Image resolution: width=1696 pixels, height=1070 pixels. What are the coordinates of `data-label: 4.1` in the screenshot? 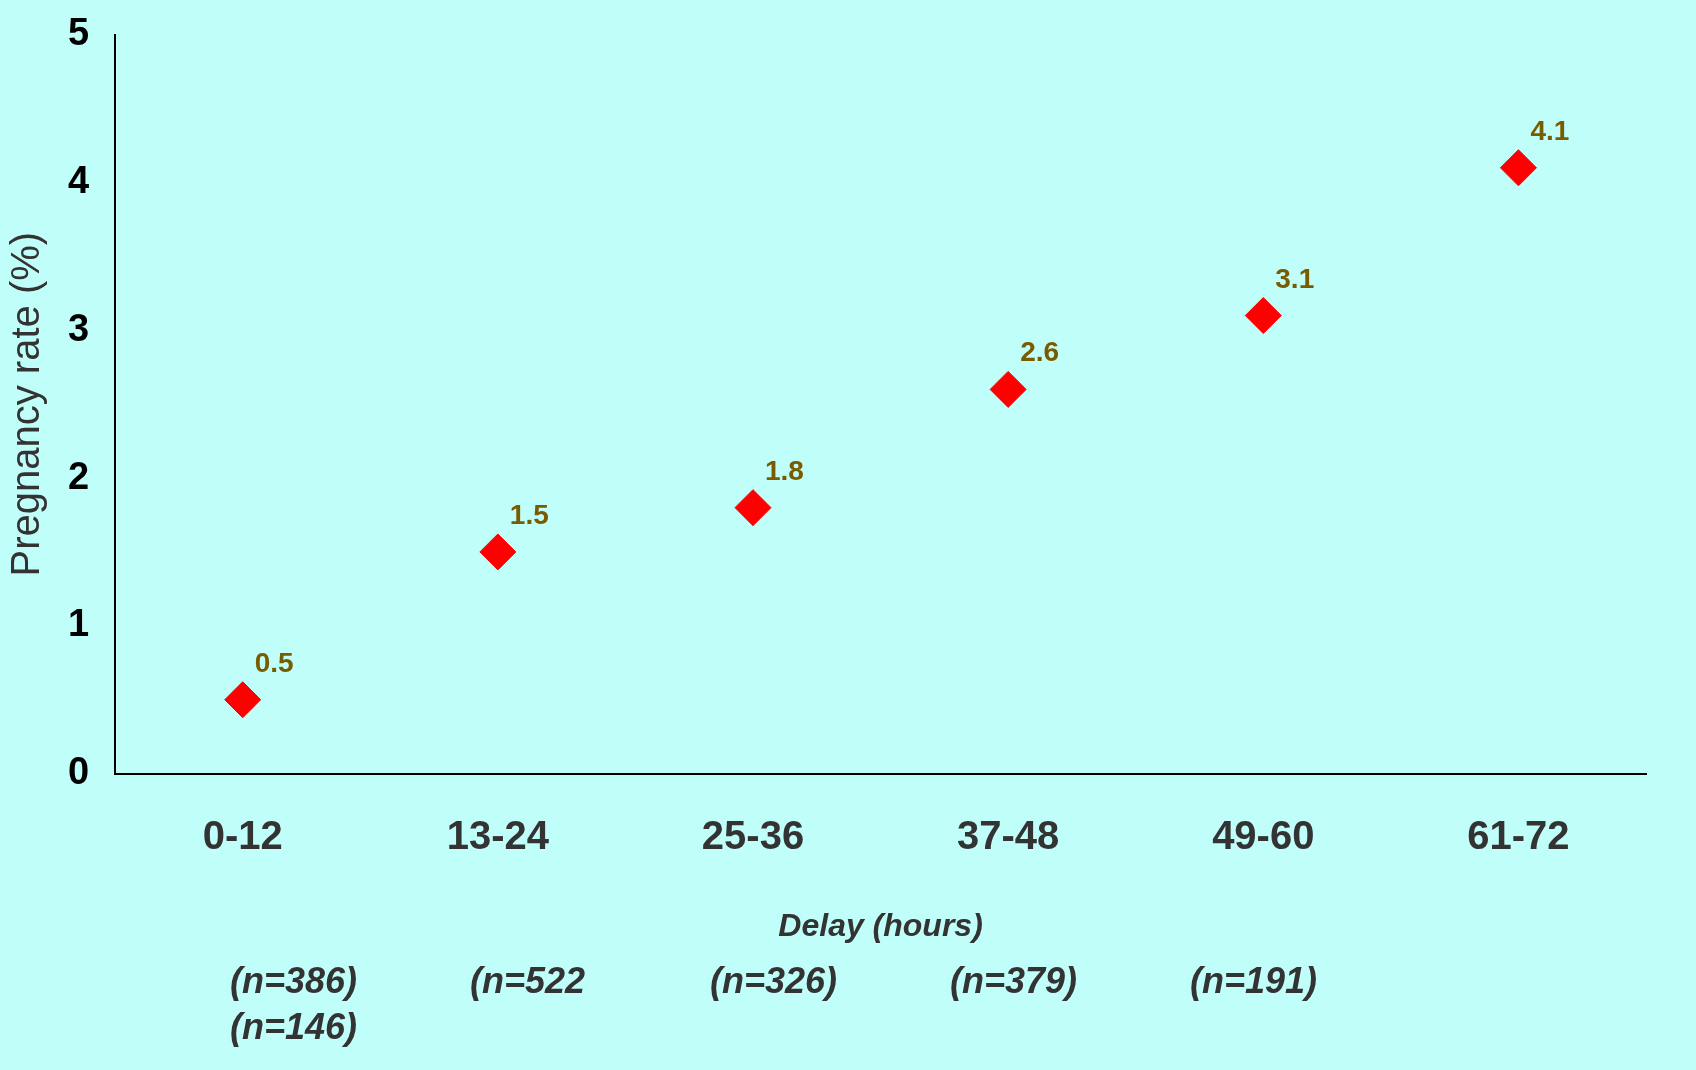 It's located at (1550, 130).